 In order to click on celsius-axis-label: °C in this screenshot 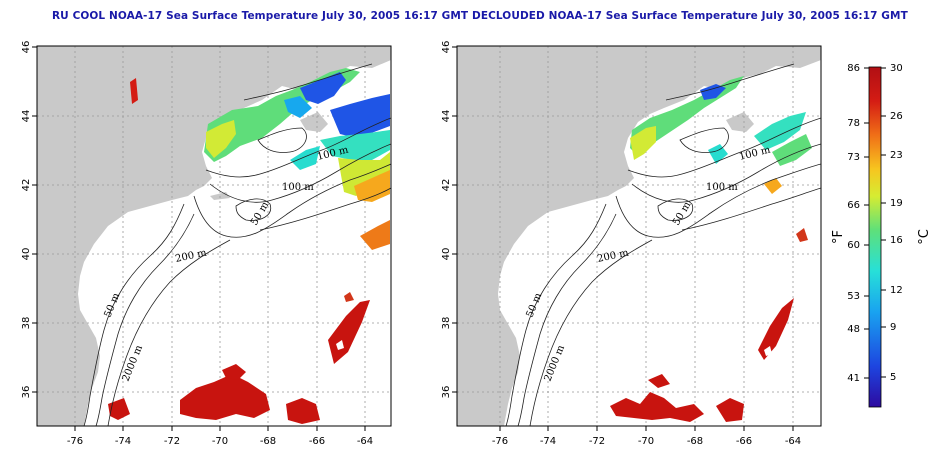, I will do `click(924, 237)`.